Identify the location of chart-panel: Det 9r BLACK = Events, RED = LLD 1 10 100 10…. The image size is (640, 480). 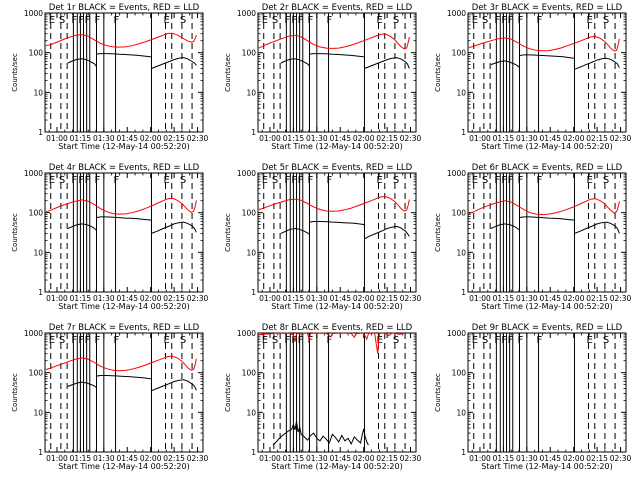
(533, 397).